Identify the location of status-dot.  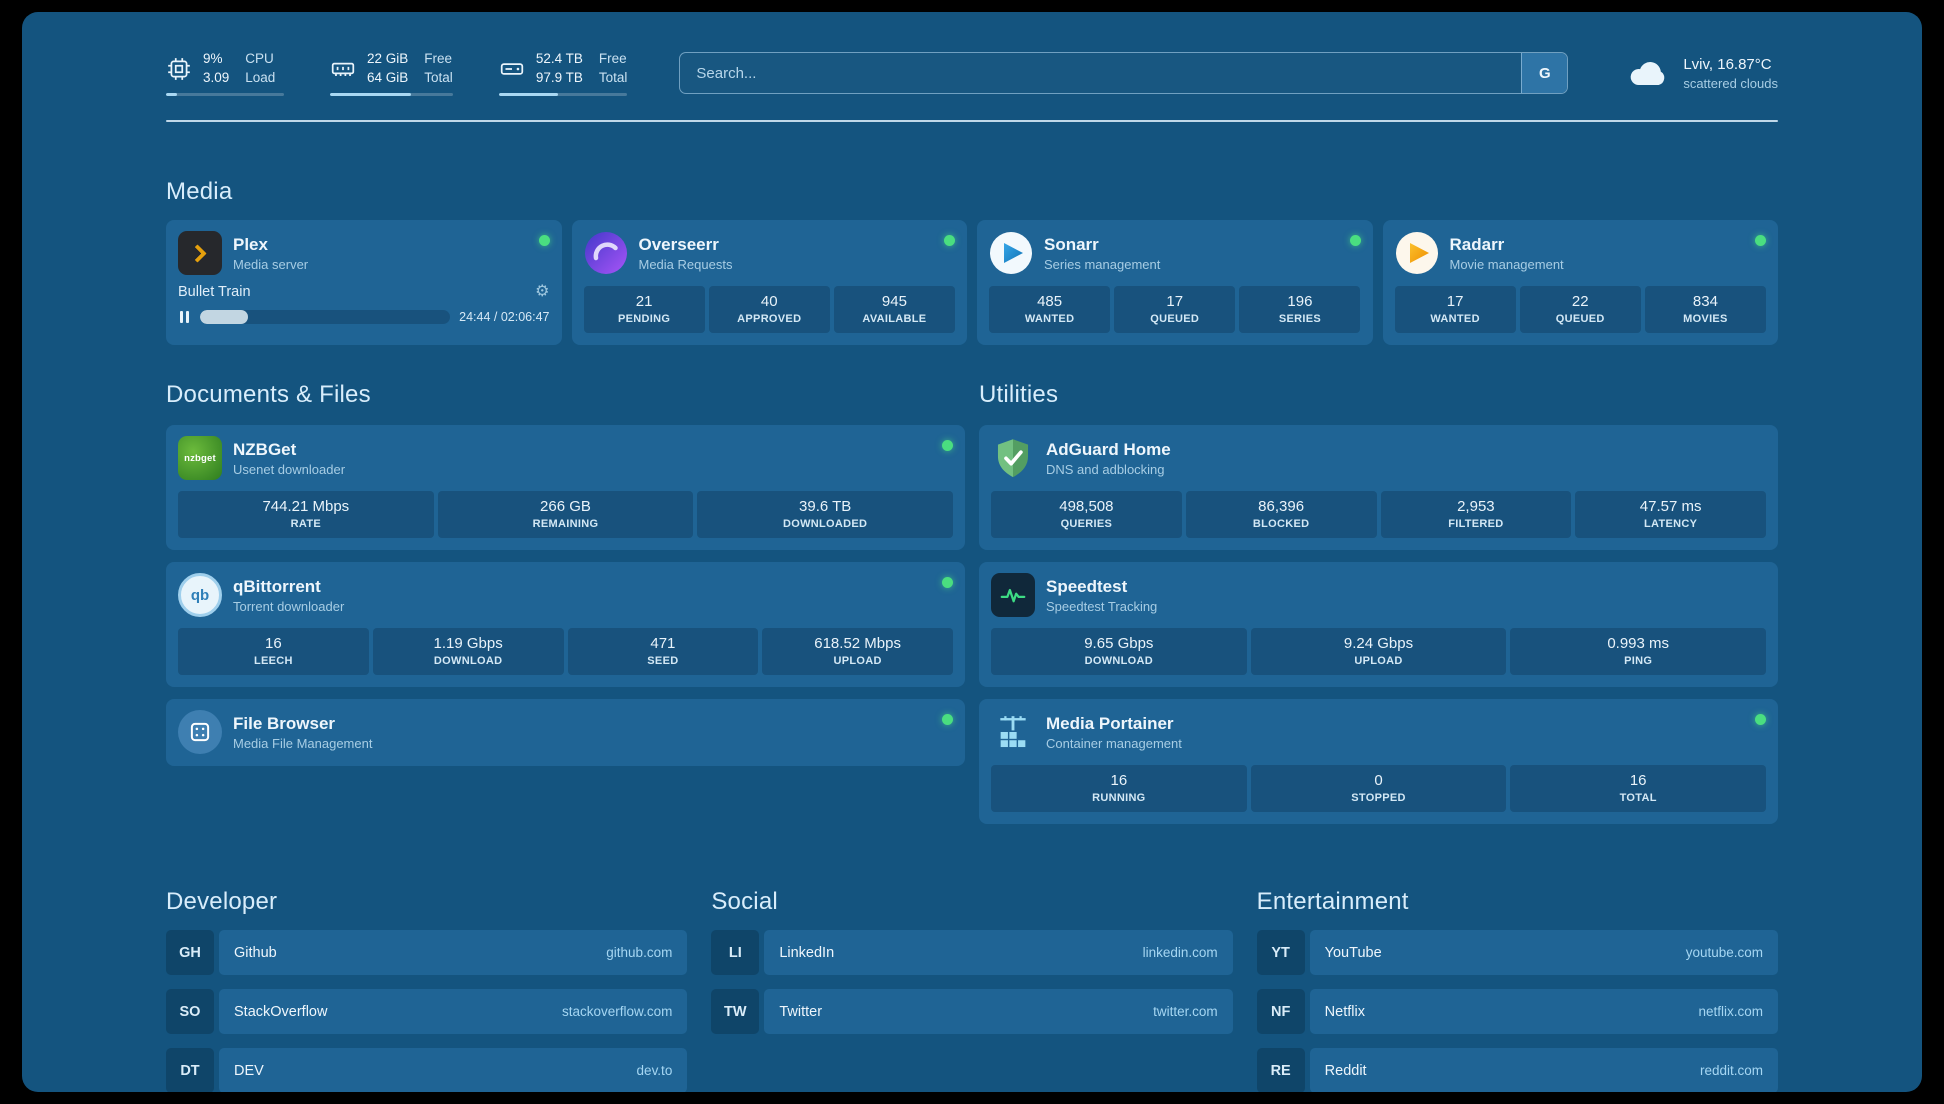
(947, 445).